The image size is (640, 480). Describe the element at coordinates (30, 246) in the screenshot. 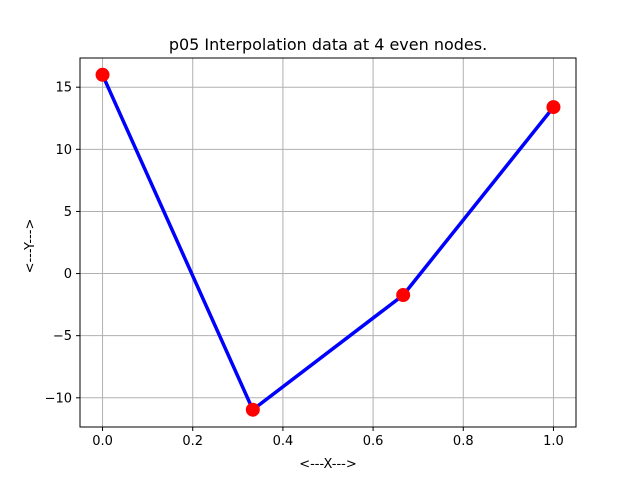

I see `y-axis-label: <---Y--->` at that location.